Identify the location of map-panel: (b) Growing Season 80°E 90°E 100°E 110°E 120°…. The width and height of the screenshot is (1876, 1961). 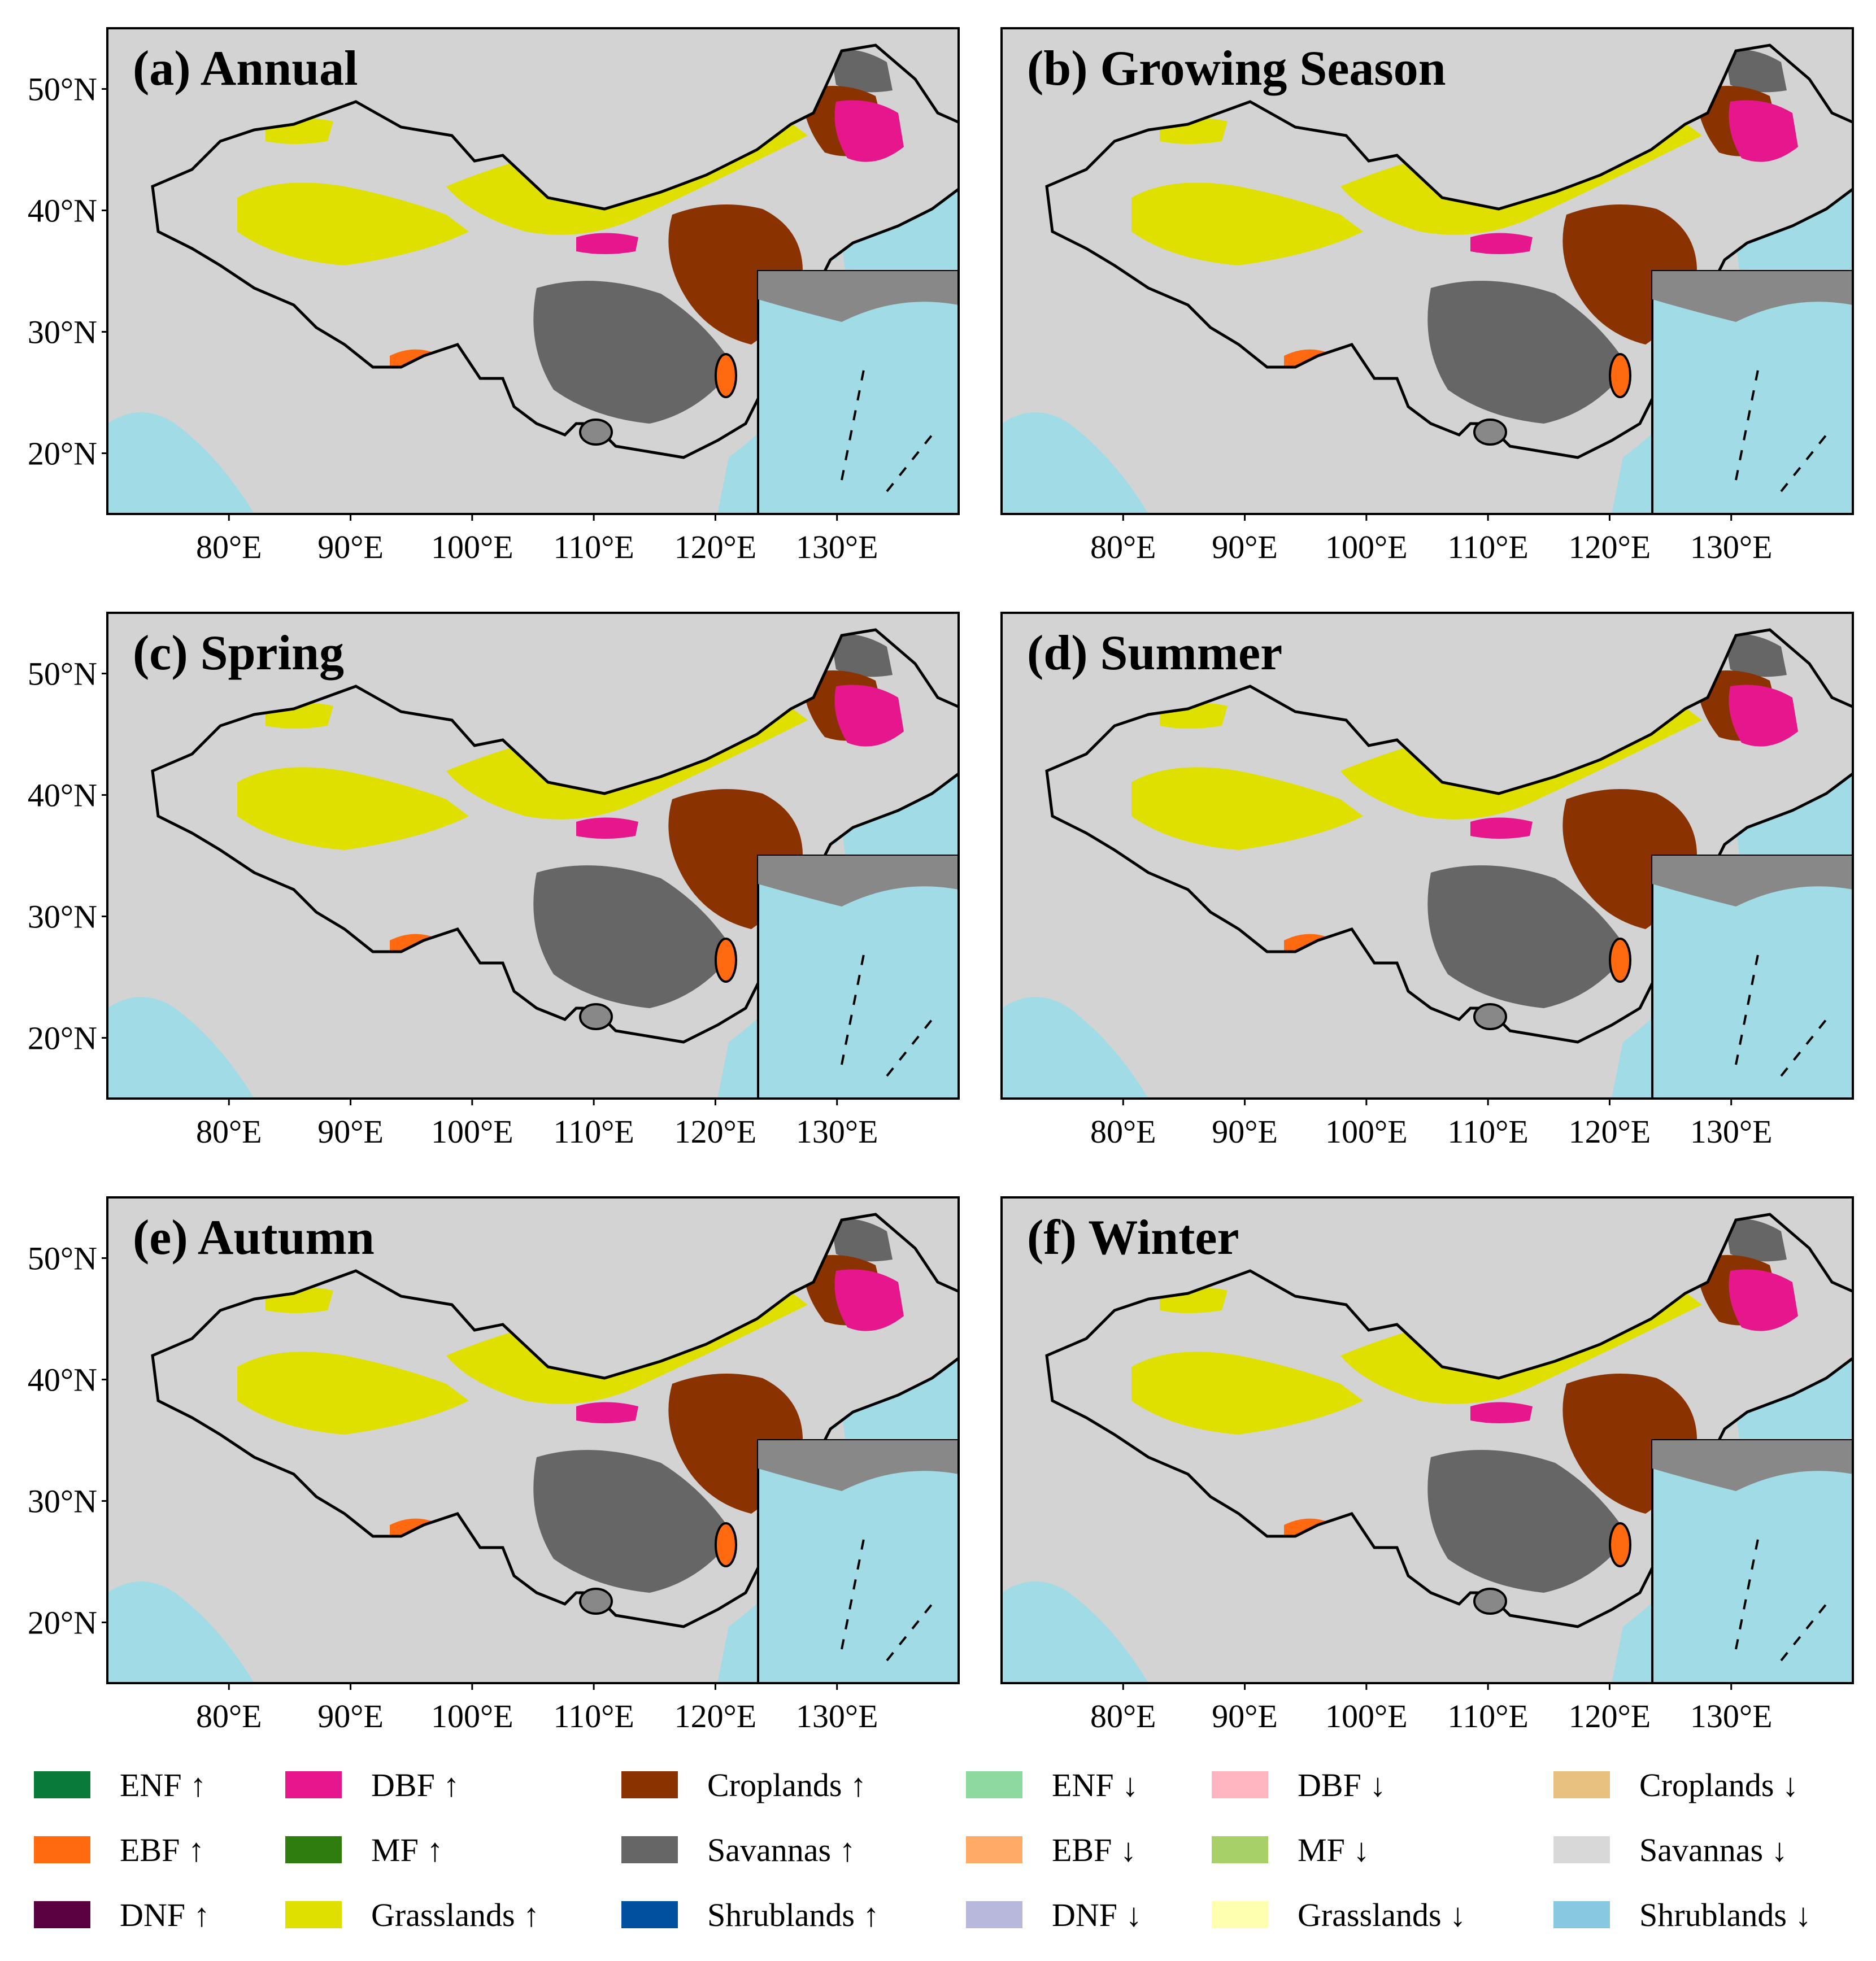
(1427, 296).